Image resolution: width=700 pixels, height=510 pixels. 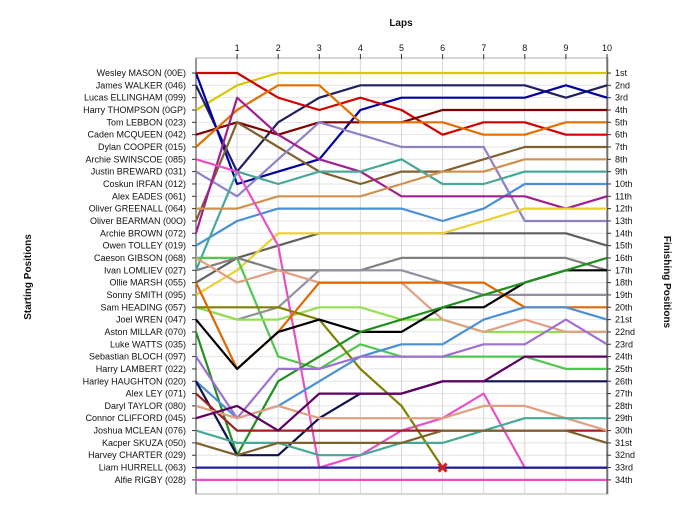 What do you see at coordinates (624, 246) in the screenshot?
I see `finishing-label-15: 15th` at bounding box center [624, 246].